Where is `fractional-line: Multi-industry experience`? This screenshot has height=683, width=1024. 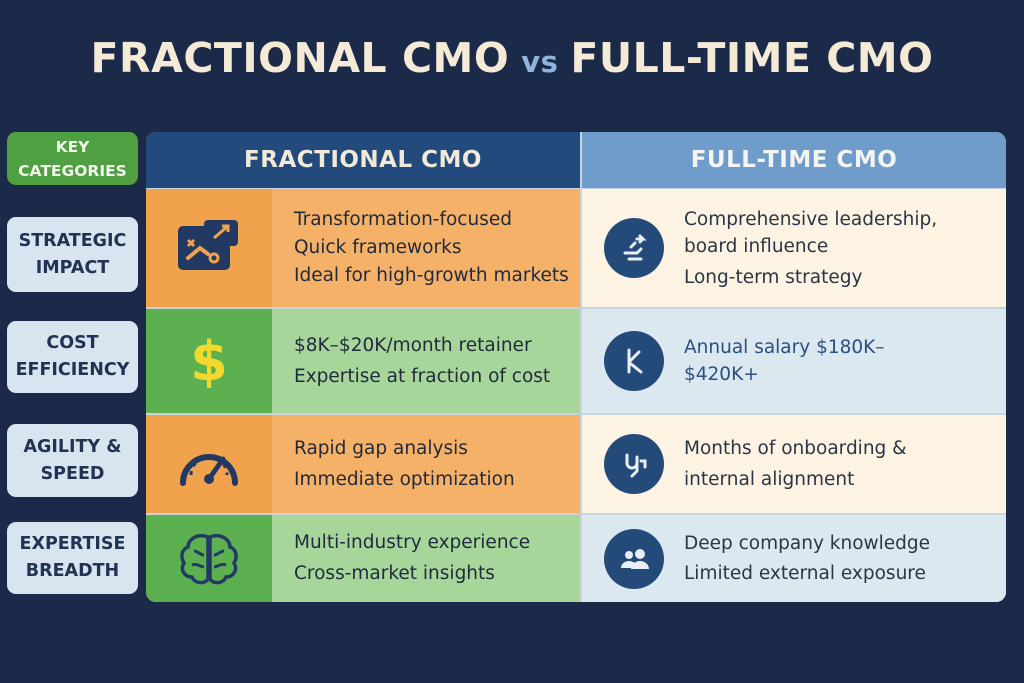
fractional-line: Multi-industry experience is located at coordinates (412, 542).